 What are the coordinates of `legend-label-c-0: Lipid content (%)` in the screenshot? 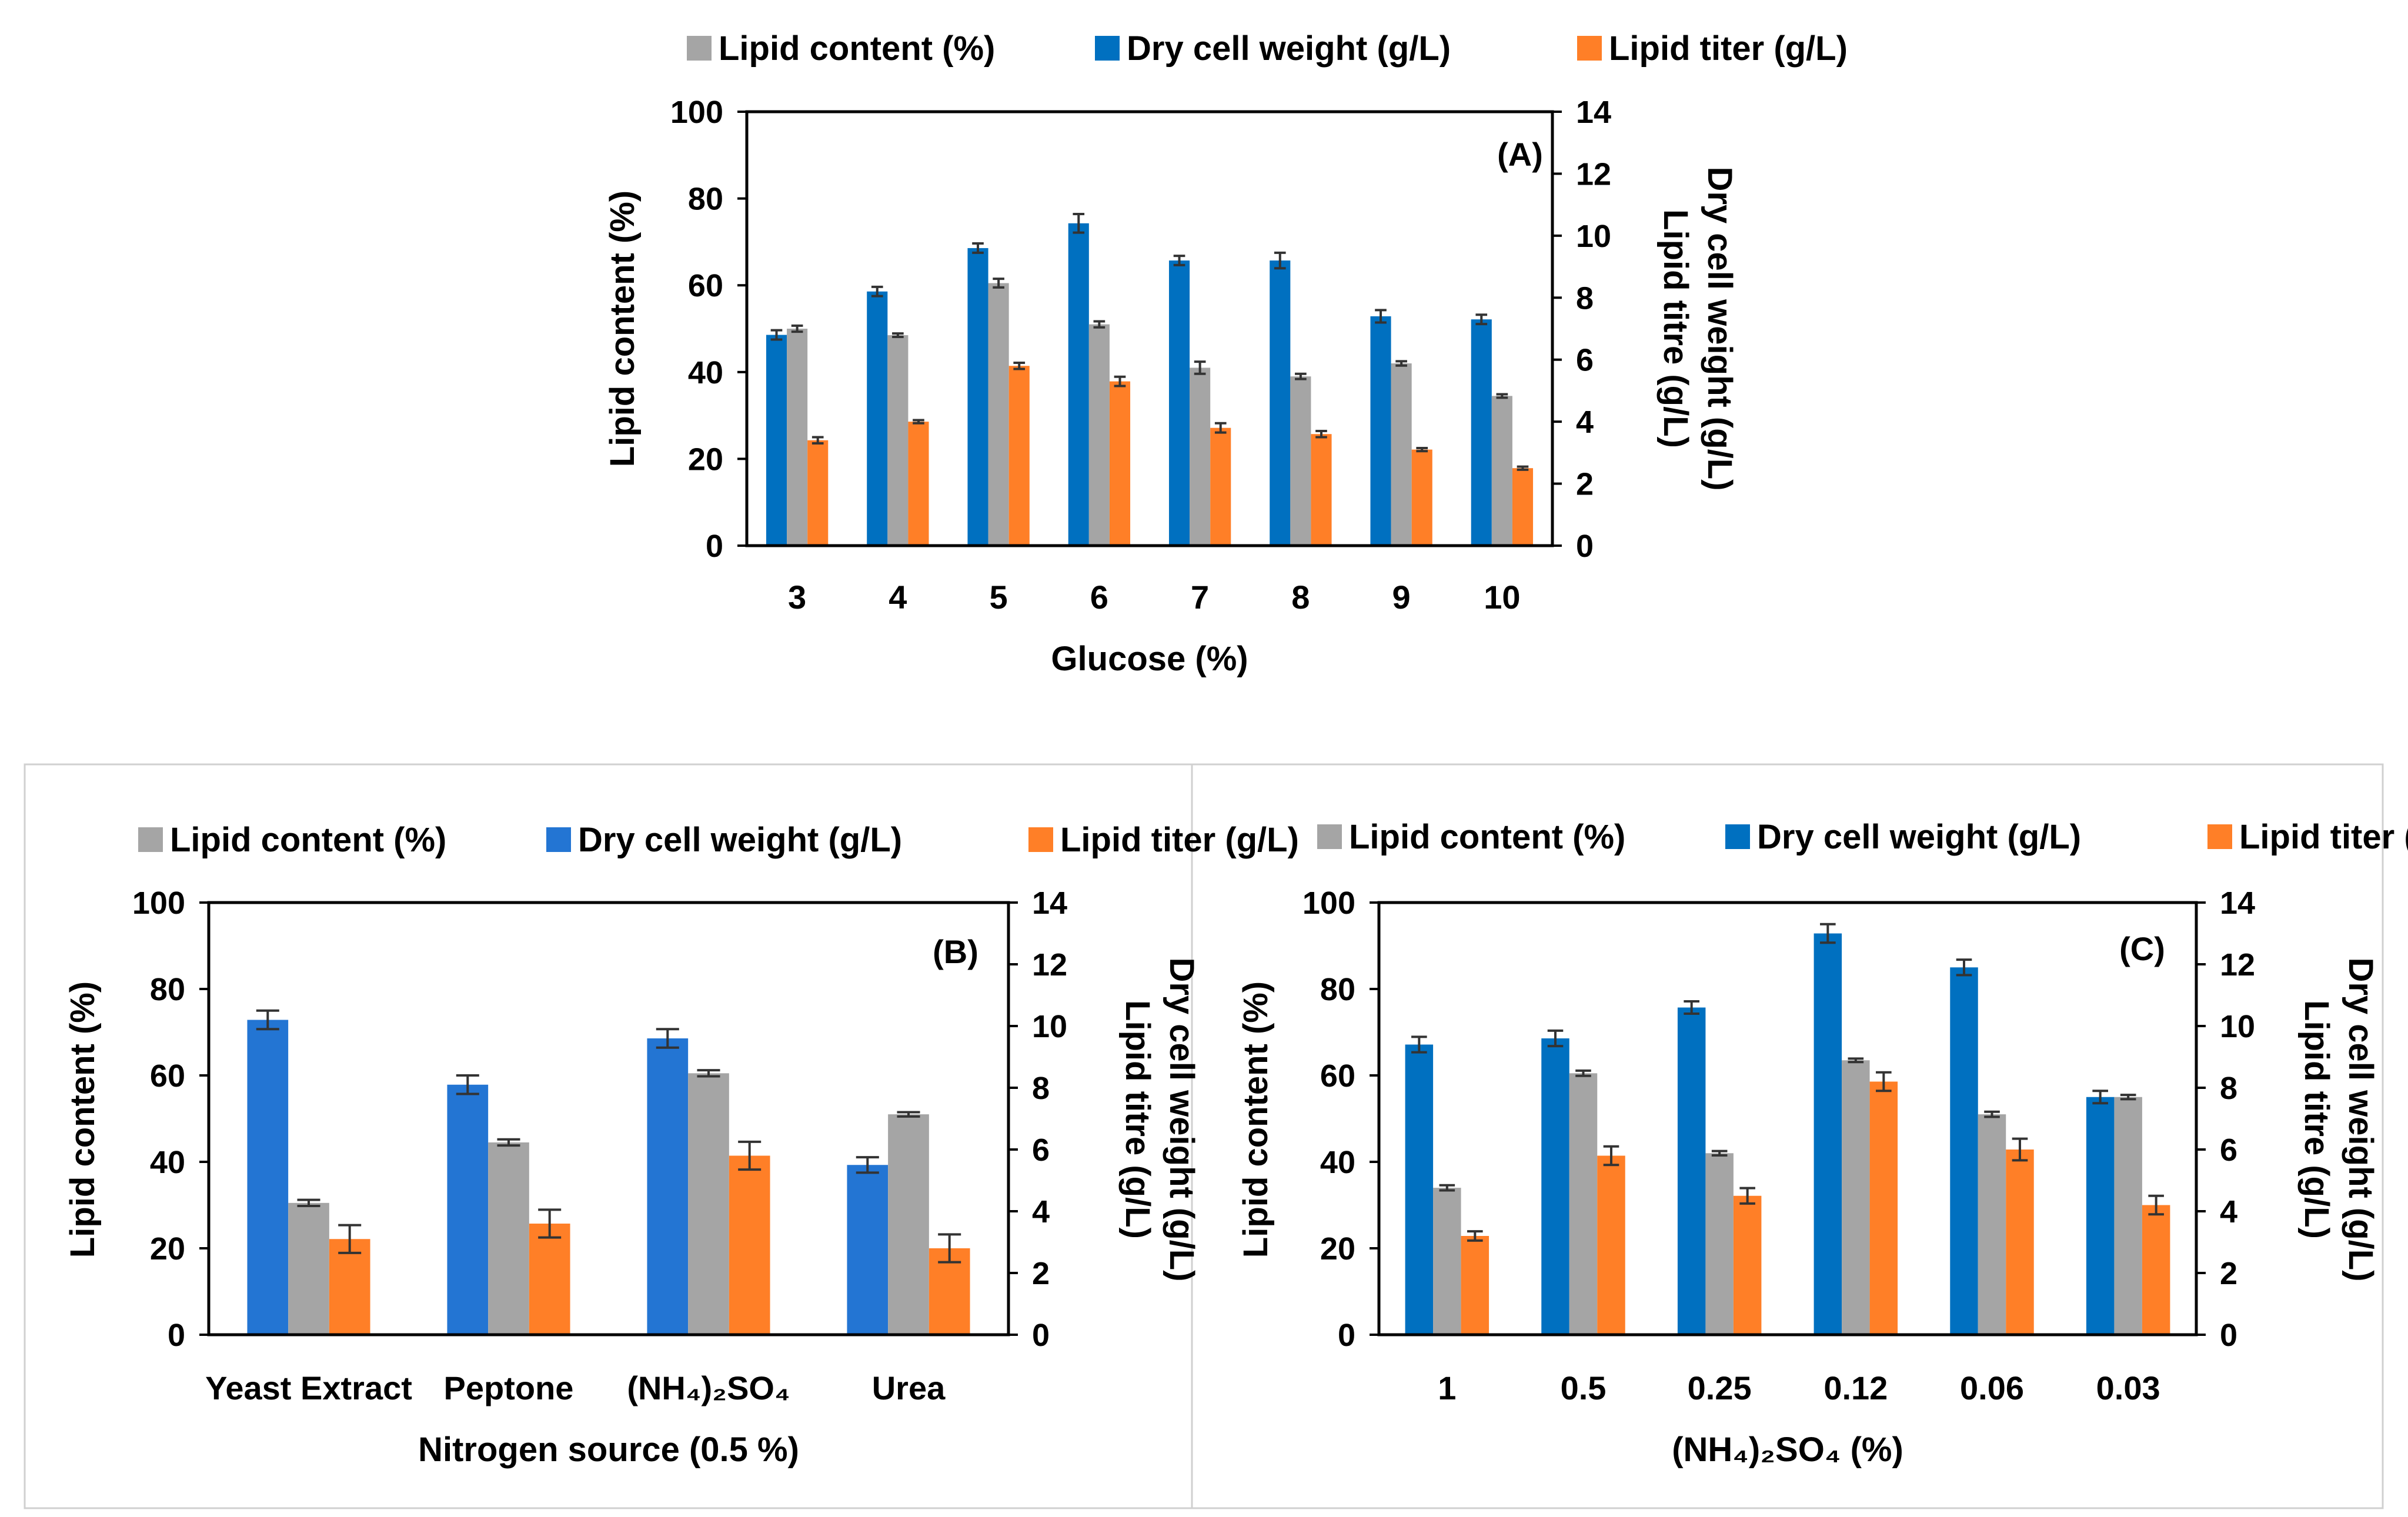 It's located at (1487, 837).